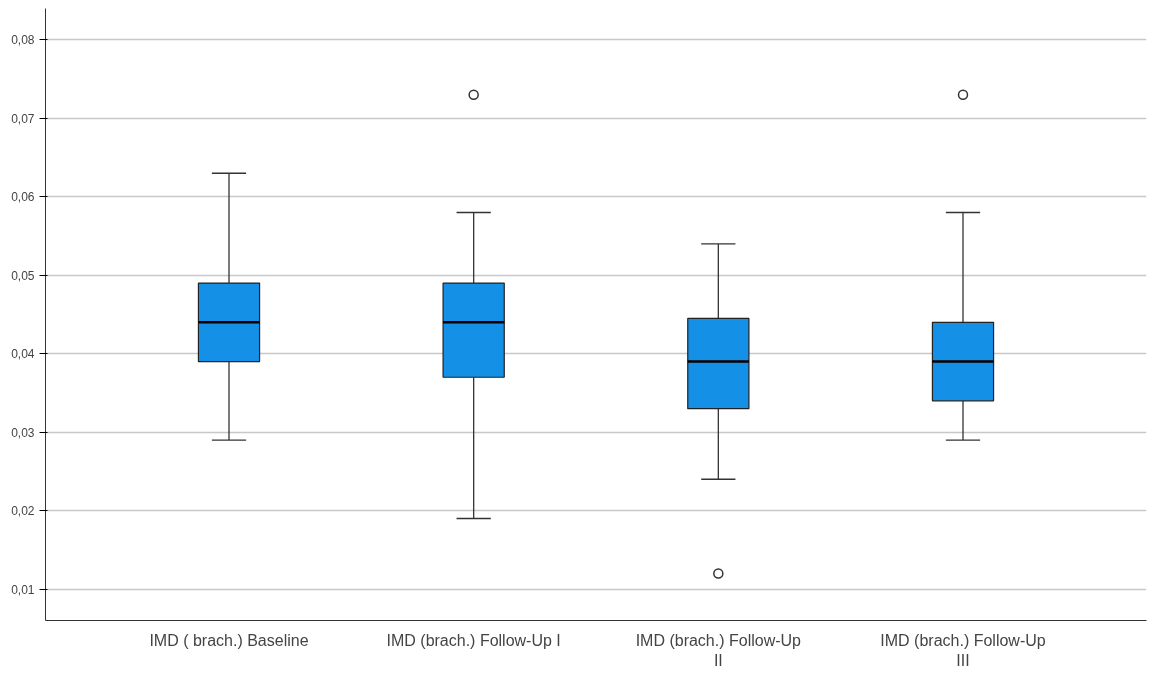 The width and height of the screenshot is (1154, 675). Describe the element at coordinates (23, 197) in the screenshot. I see `y-tick-label: 0,06` at that location.